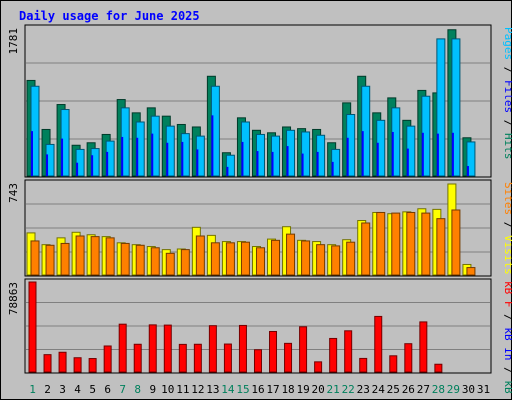 The width and height of the screenshot is (512, 400). I want to click on chart-title: Daily usage for June 2025, so click(109, 16).